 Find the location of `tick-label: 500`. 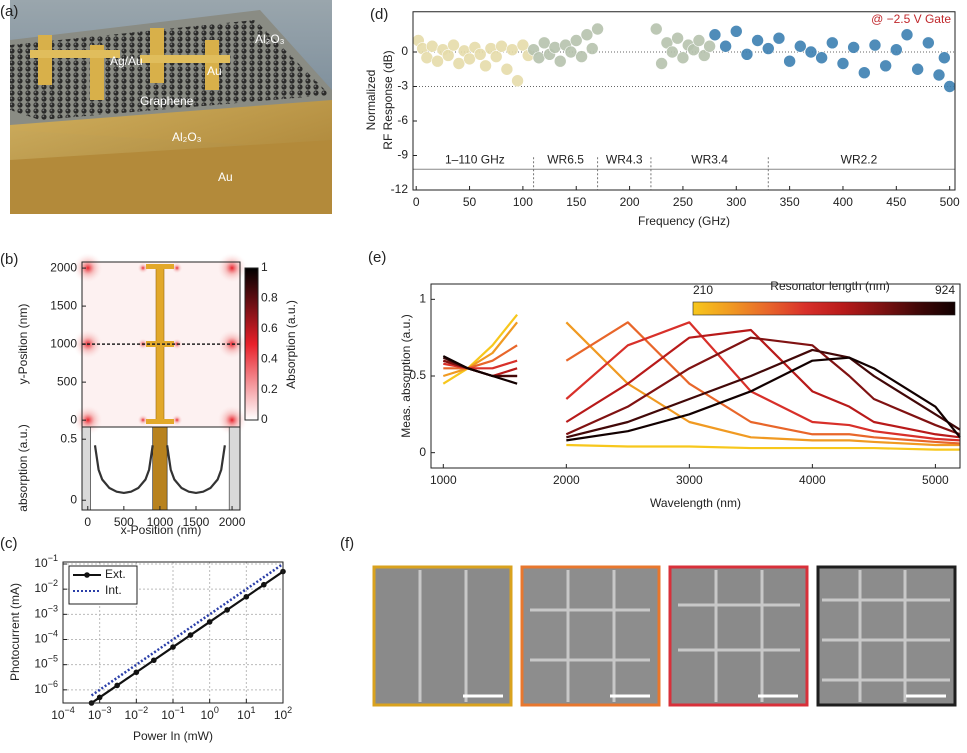

tick-label: 500 is located at coordinates (124, 522).